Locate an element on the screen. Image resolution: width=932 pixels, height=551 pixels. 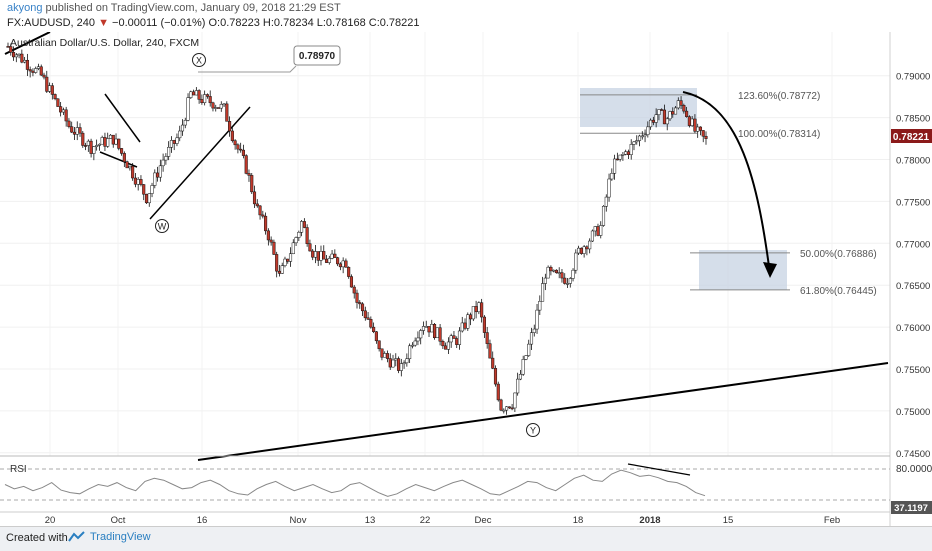
author-link: akyong is located at coordinates (25, 8).